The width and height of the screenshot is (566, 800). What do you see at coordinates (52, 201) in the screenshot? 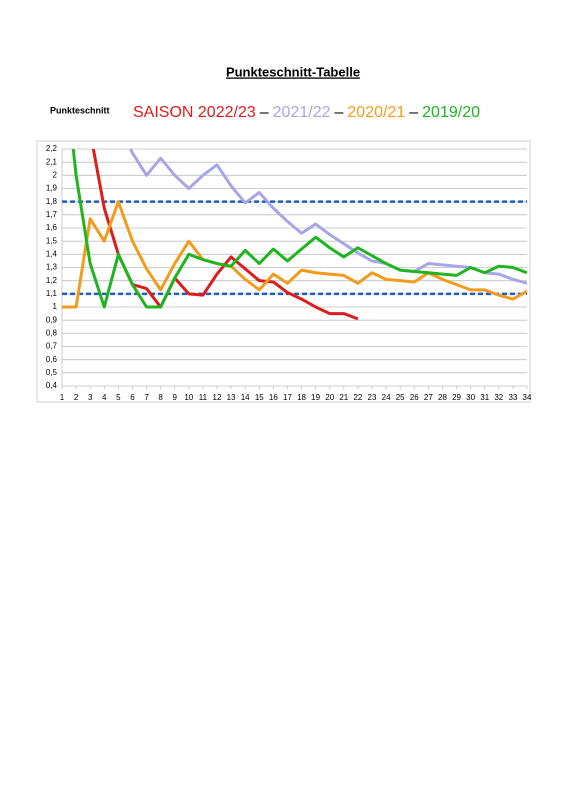
I see `y-tick-label: 1,8` at bounding box center [52, 201].